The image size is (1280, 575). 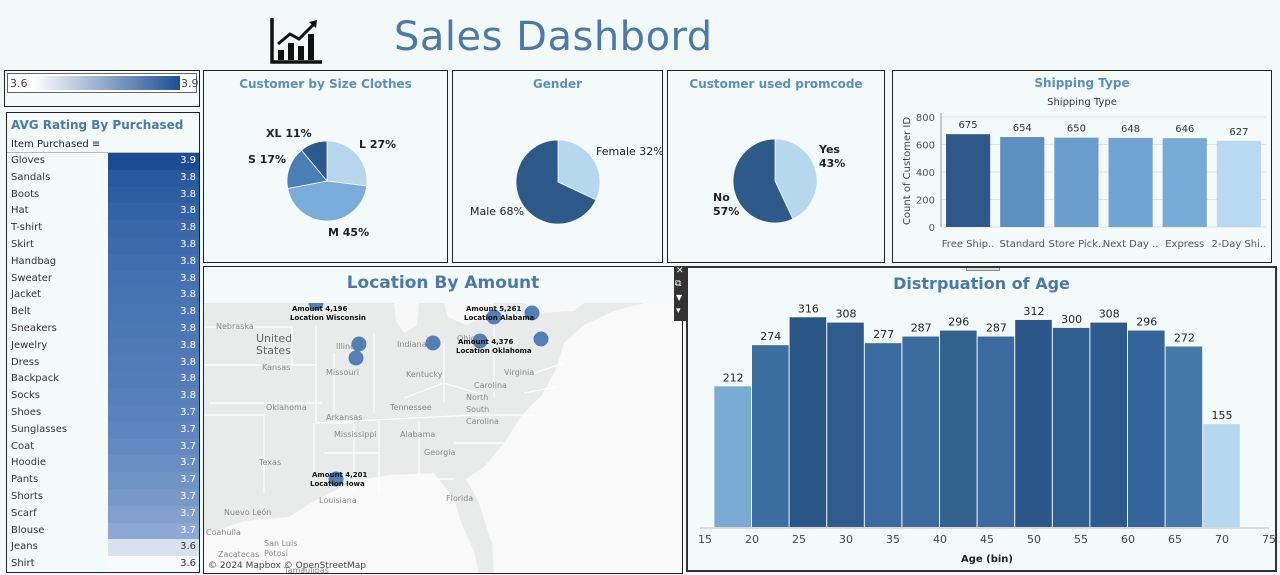 I want to click on table-row: Hat 3.8, so click(x=103, y=212).